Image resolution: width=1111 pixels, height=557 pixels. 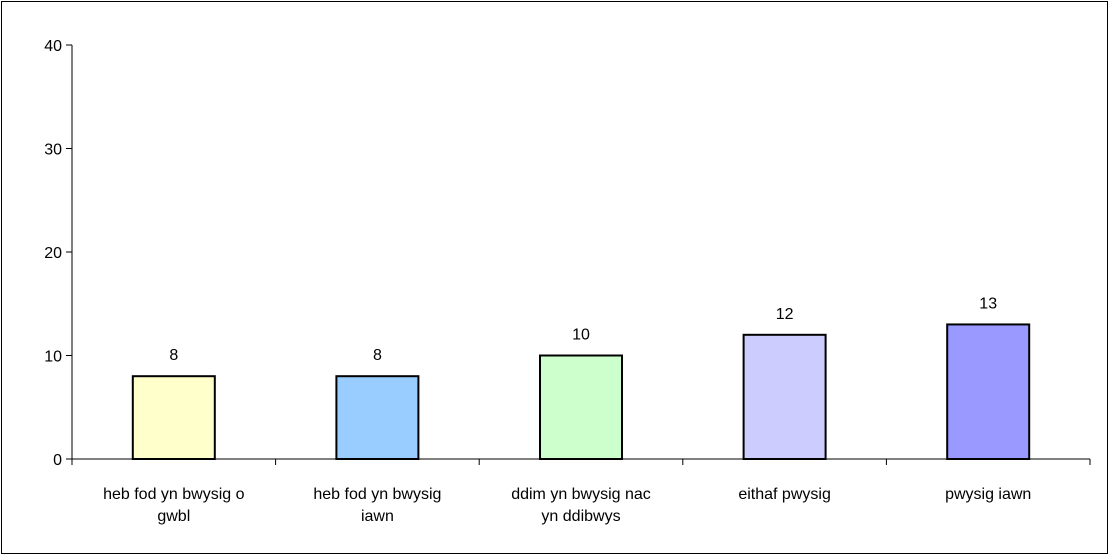 I want to click on data-label-1: 8, so click(x=377, y=355).